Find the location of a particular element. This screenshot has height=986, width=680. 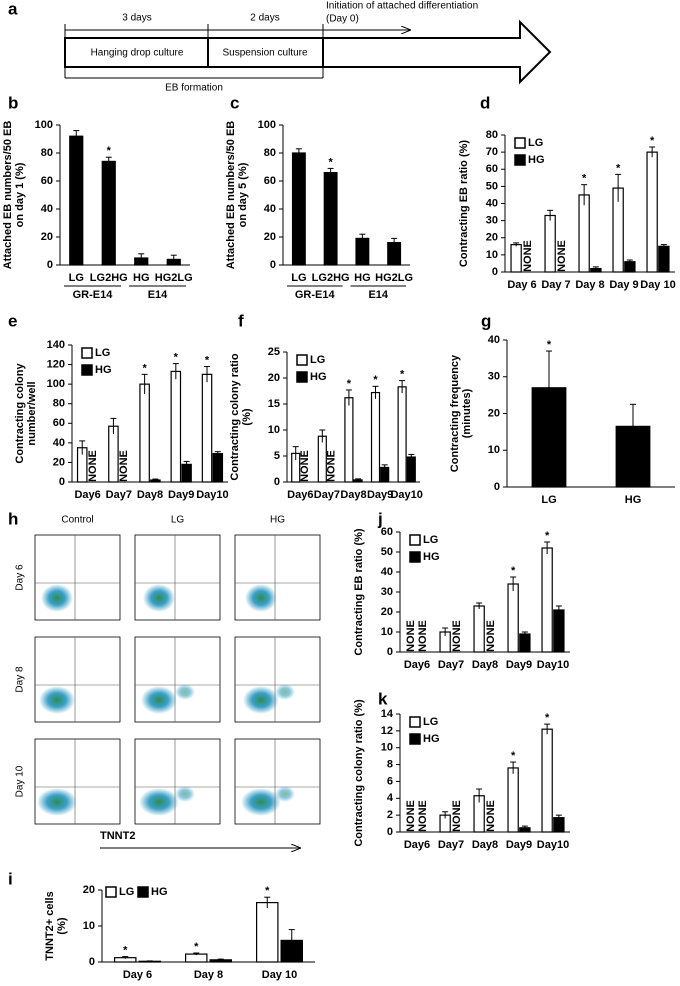

y-tick-label: 6 is located at coordinates (390, 781).